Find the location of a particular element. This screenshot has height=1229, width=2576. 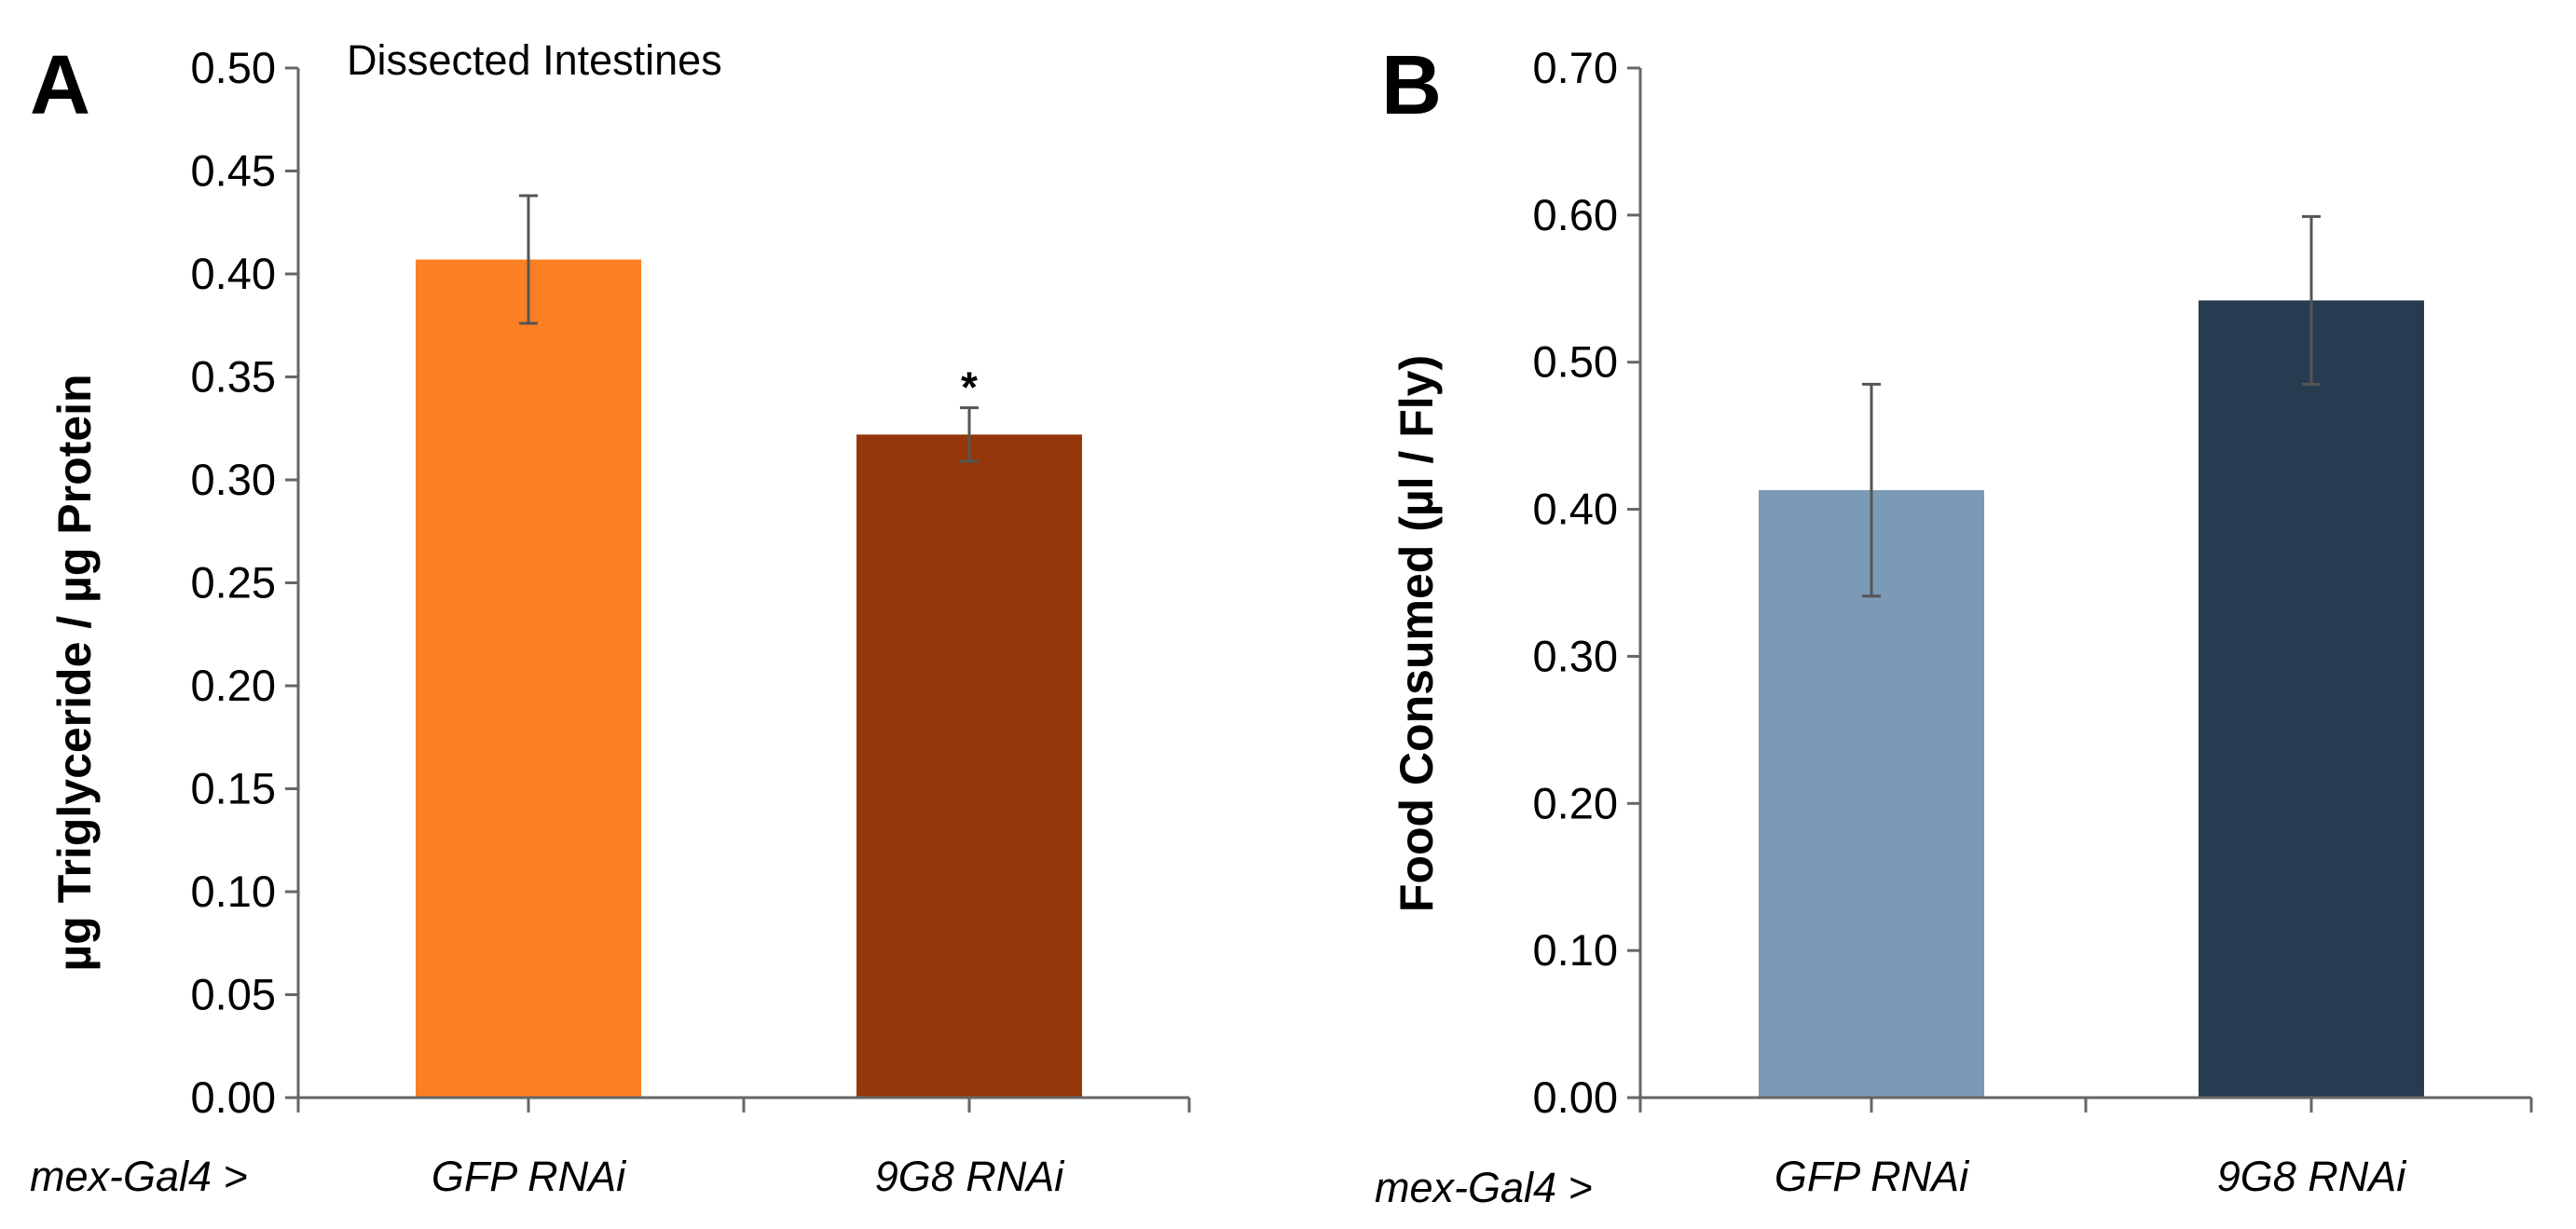

panel-b-y-tick-label-6: 0.60 is located at coordinates (1575, 214).